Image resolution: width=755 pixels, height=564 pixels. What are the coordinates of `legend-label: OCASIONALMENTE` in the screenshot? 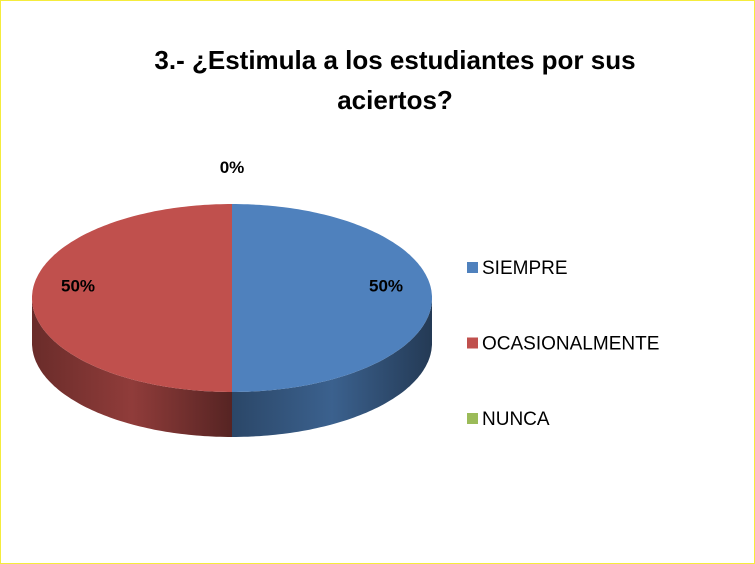 It's located at (570, 344).